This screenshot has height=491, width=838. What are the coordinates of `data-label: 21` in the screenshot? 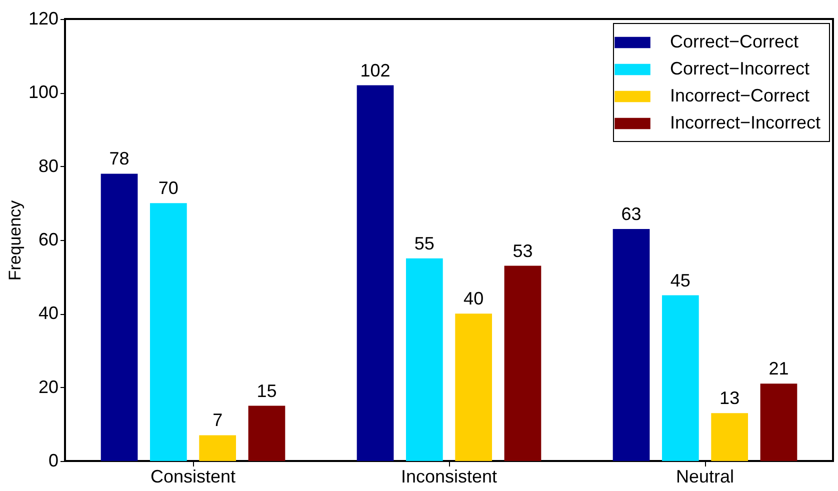 It's located at (778, 368).